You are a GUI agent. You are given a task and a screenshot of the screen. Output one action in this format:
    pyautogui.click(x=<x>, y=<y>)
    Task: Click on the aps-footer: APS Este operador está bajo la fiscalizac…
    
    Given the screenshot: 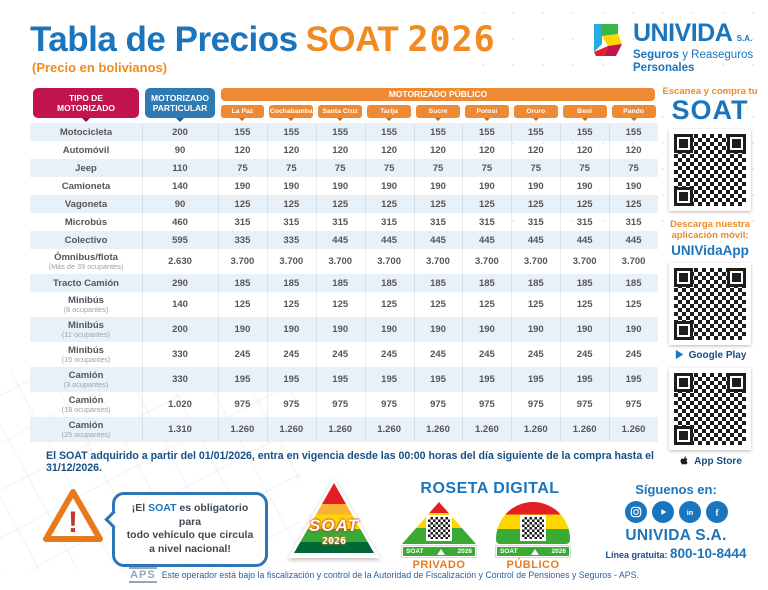 What is the action you would take?
    pyautogui.click(x=384, y=575)
    